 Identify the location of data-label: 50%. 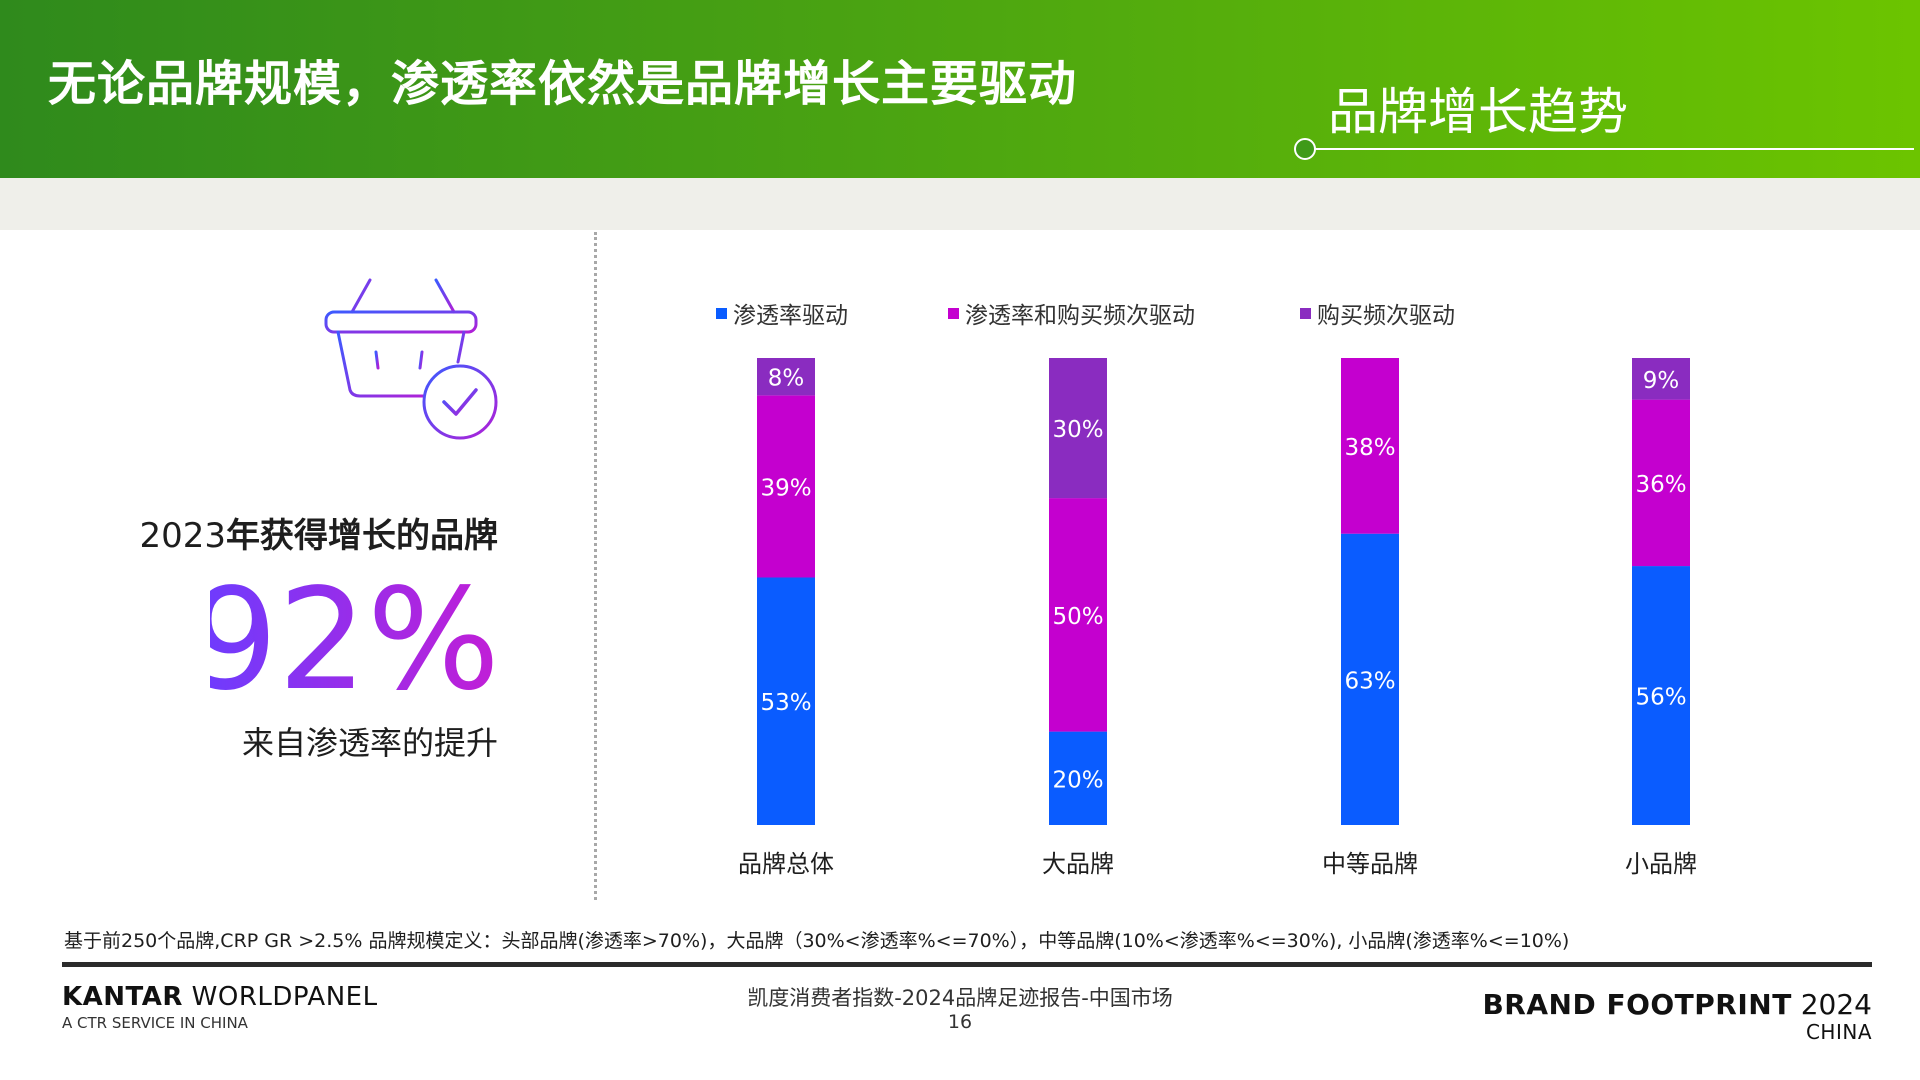
(1077, 617).